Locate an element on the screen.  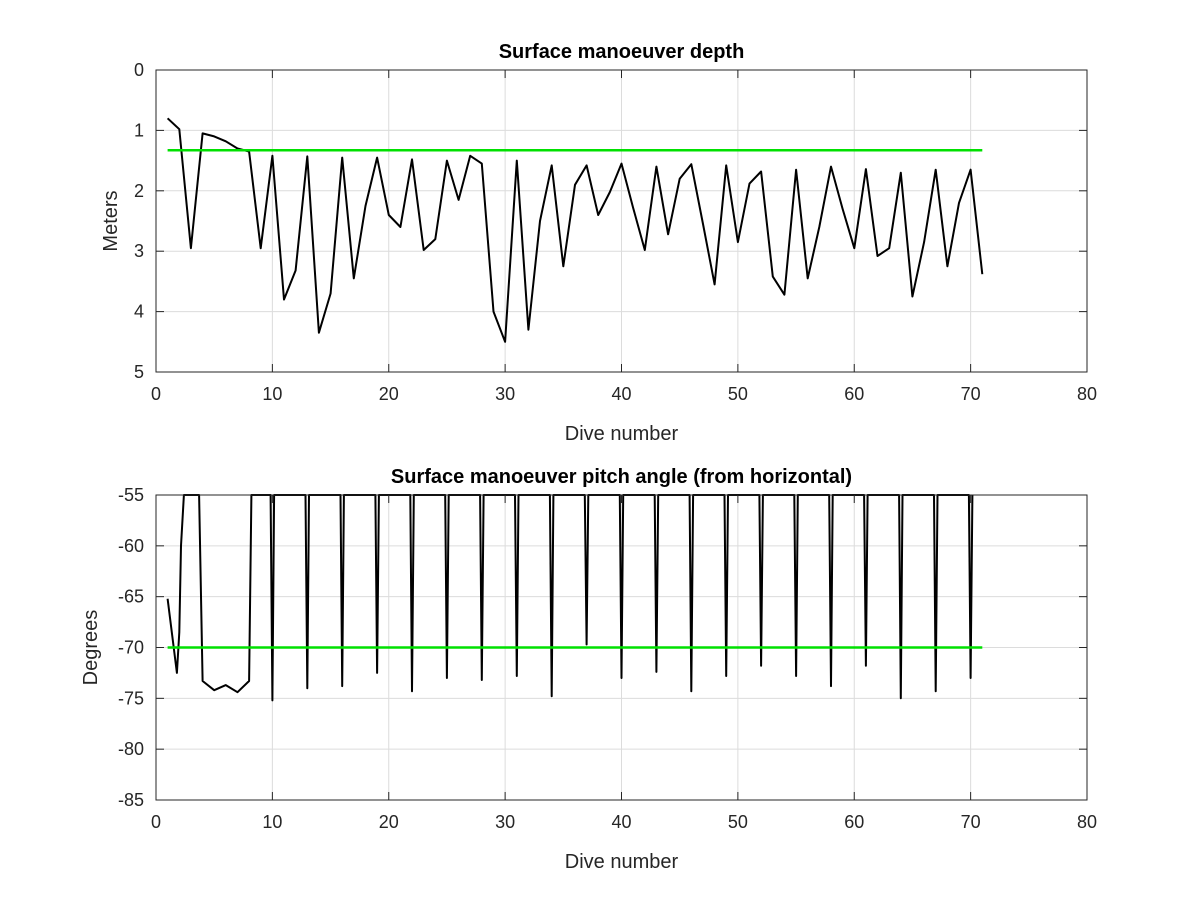
pitch-x-tick-label: 50 is located at coordinates (738, 822).